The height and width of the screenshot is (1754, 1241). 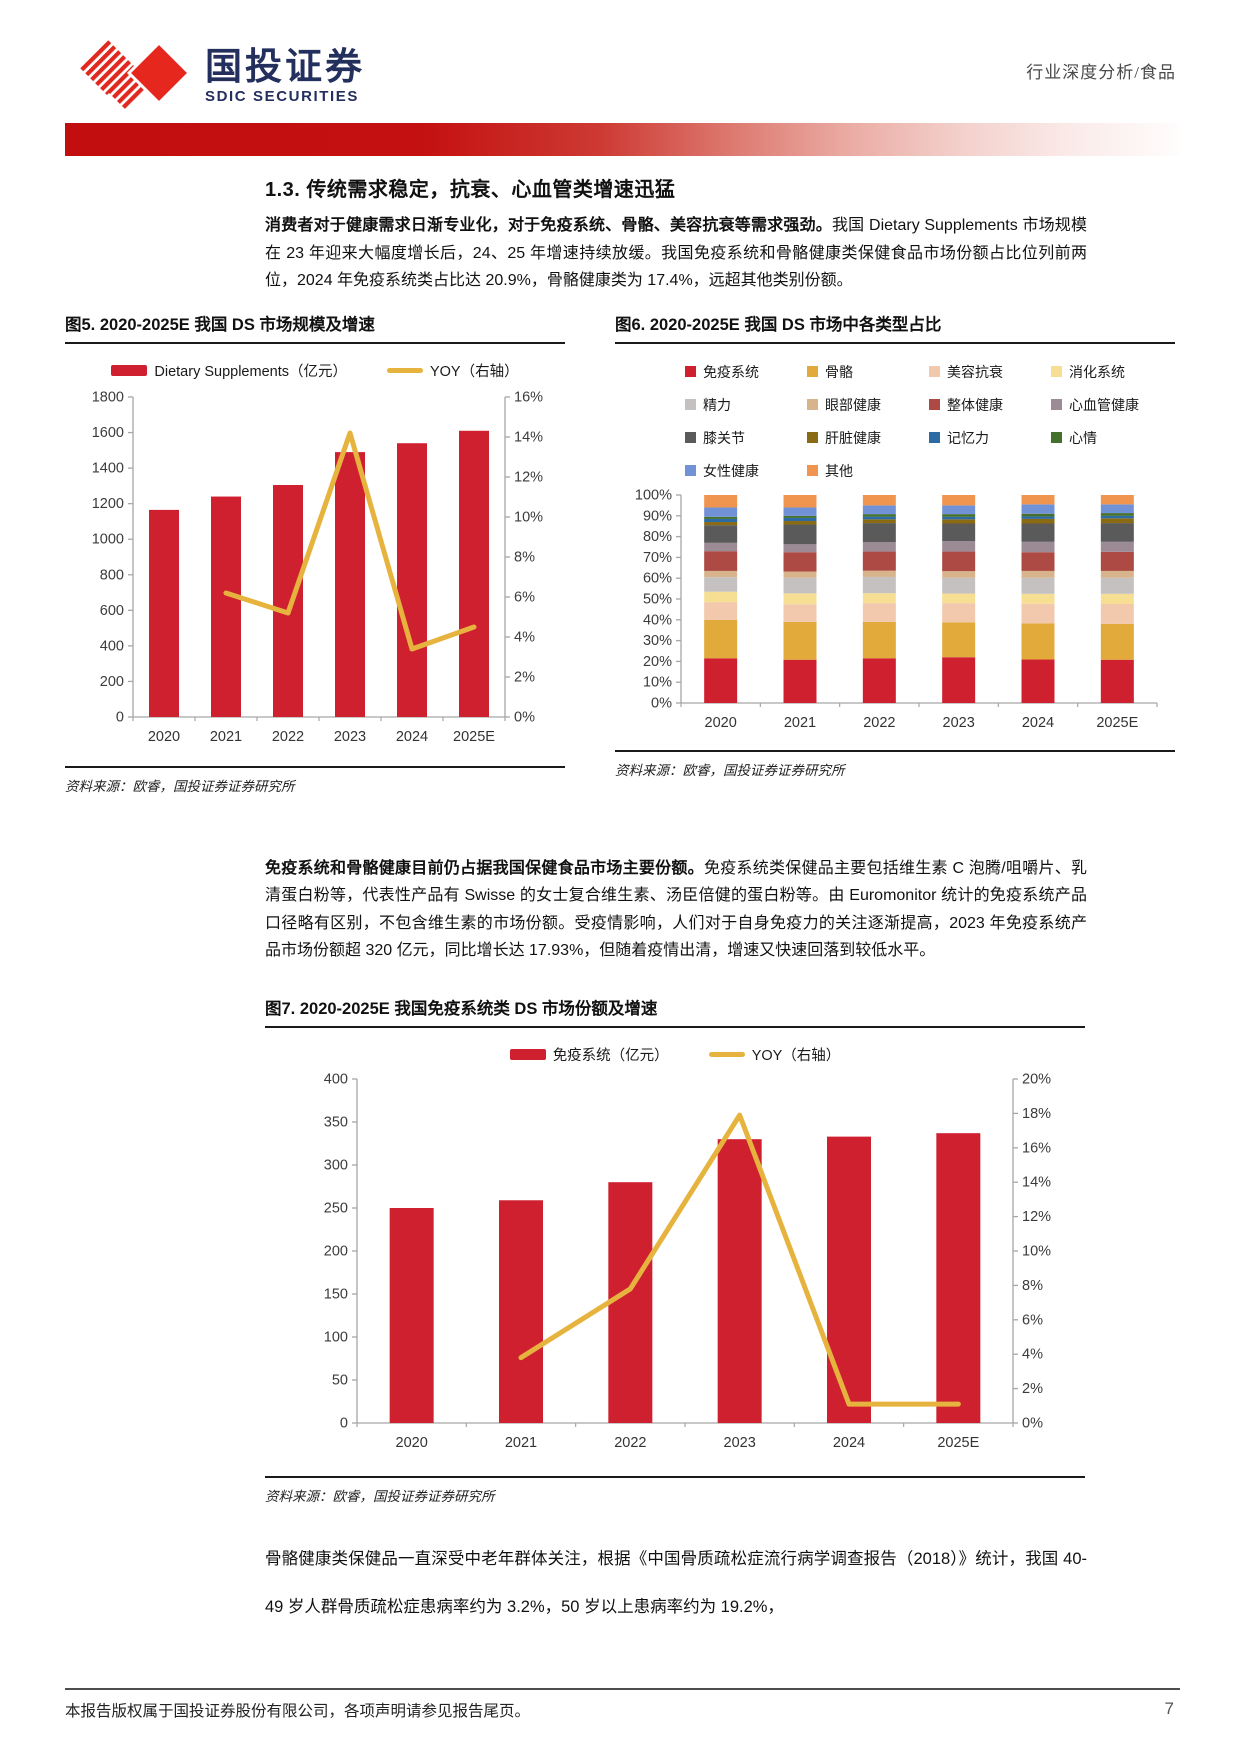 What do you see at coordinates (229, 370) in the screenshot?
I see `legend-item: Dietary Supplements（亿元）` at bounding box center [229, 370].